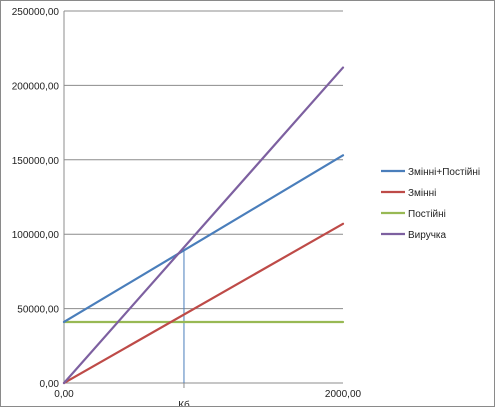  I want to click on y-tick-label: 250000,00, so click(36, 12).